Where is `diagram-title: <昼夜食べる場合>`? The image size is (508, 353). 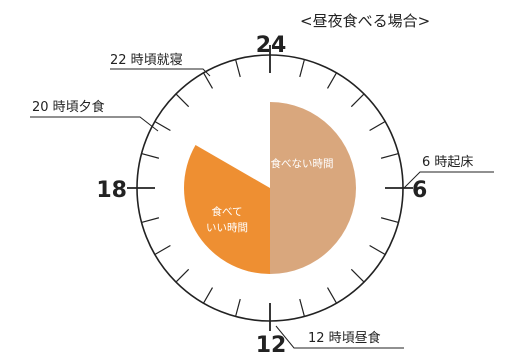 diagram-title: <昼夜食べる場合> is located at coordinates (365, 21).